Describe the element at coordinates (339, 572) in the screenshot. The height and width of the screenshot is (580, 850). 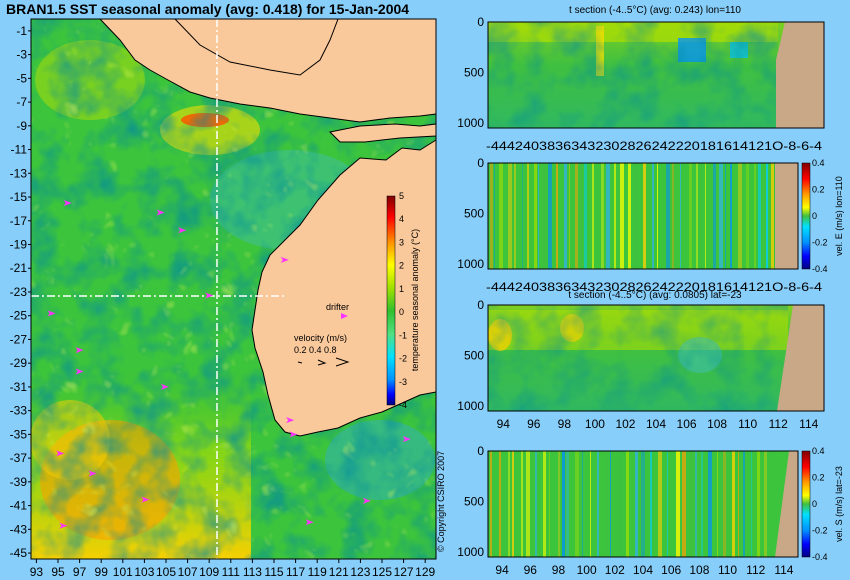
I see `lon-tick-label: 121` at that location.